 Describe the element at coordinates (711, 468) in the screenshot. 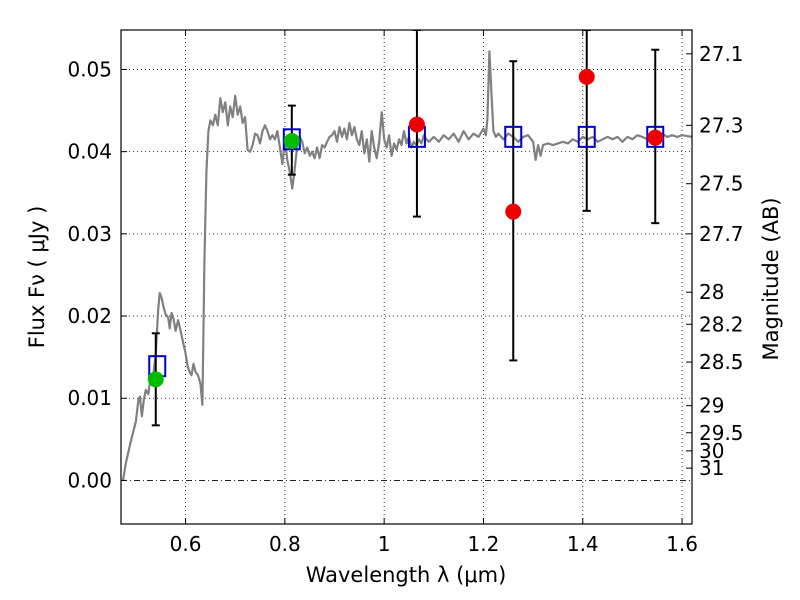

I see `right-tick-label: 31` at that location.